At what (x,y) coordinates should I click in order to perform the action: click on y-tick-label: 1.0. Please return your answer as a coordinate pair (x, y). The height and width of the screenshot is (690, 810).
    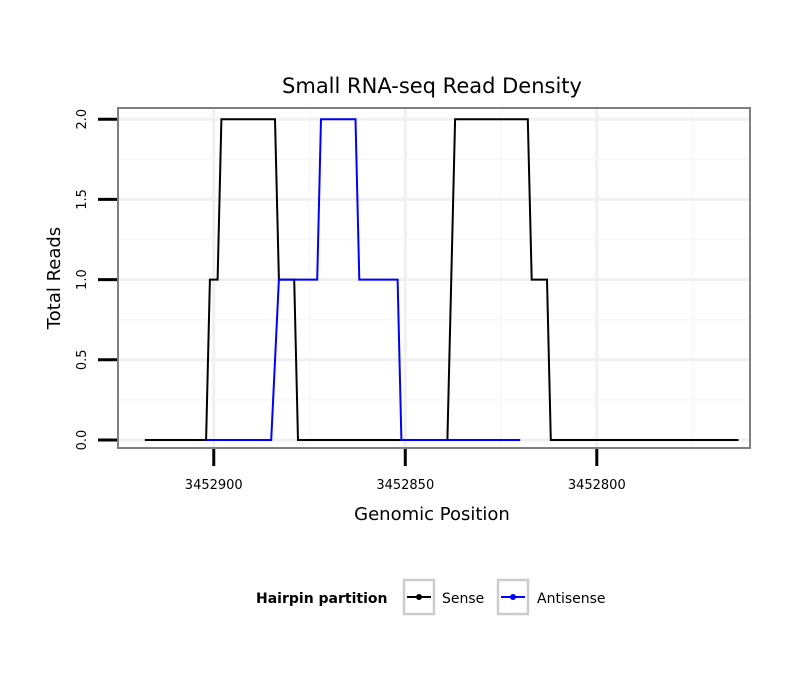
    Looking at the image, I should click on (82, 279).